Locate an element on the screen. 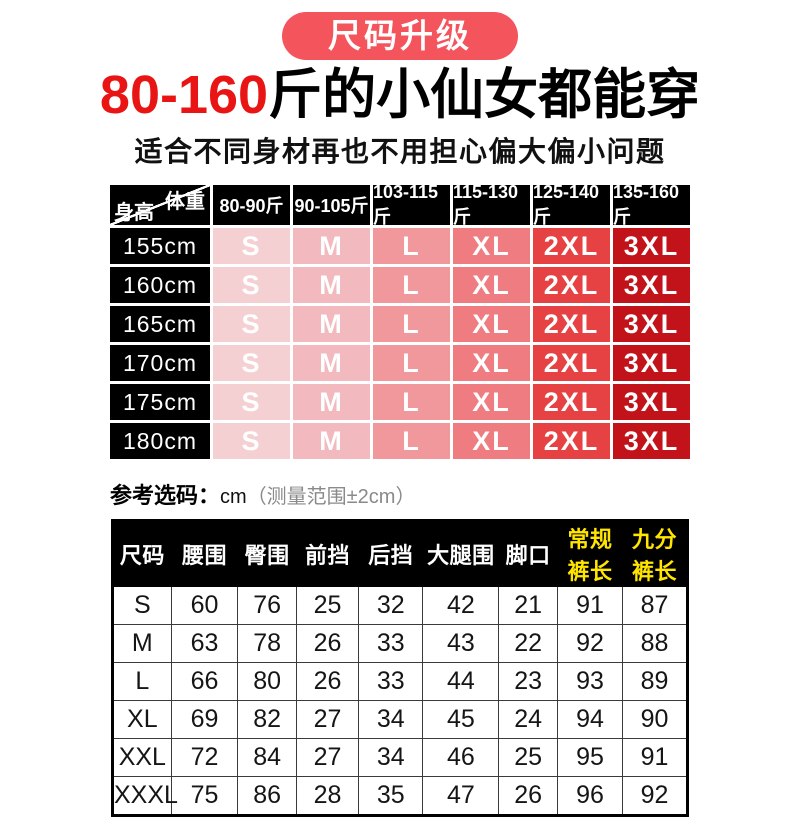  note-unit: cm is located at coordinates (233, 497).